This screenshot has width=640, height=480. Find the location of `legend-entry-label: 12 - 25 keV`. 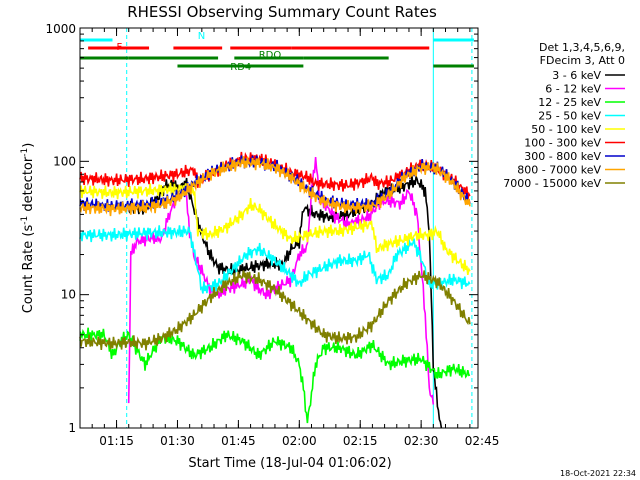

legend-entry-label: 12 - 25 keV is located at coordinates (569, 102).